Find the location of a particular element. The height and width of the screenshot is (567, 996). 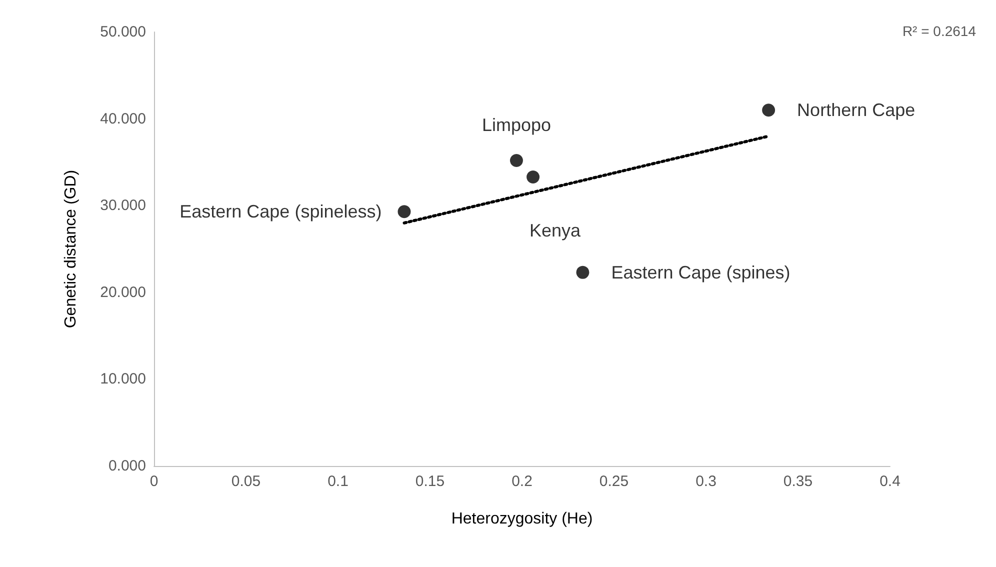

data-label: Eastern Cape (spines) is located at coordinates (700, 272).